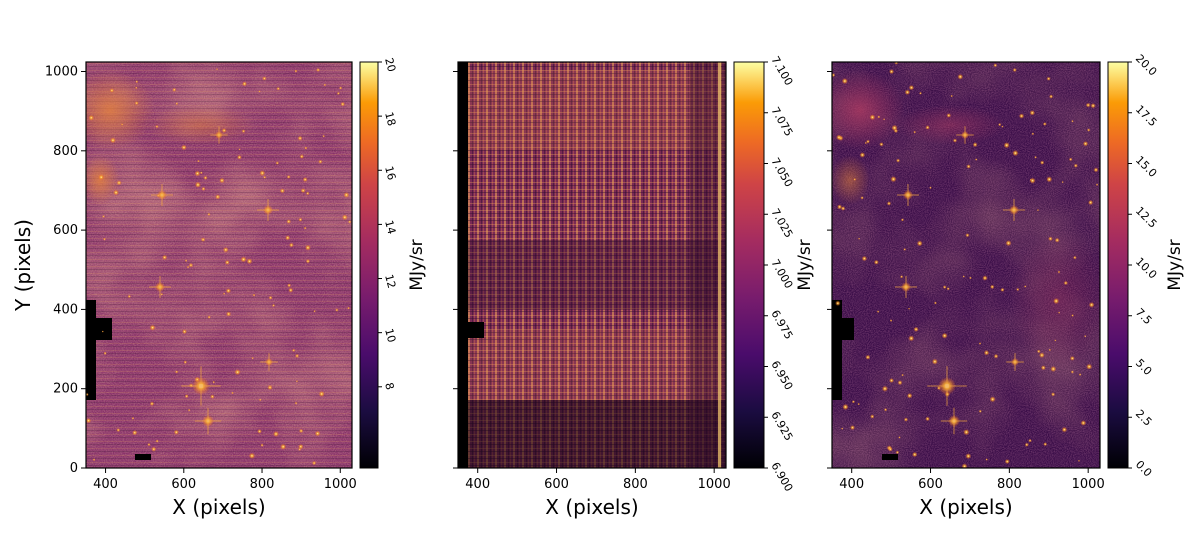 The height and width of the screenshot is (552, 1196). What do you see at coordinates (417, 264) in the screenshot?
I see `left-colorbar-label: MJy/sr` at bounding box center [417, 264].